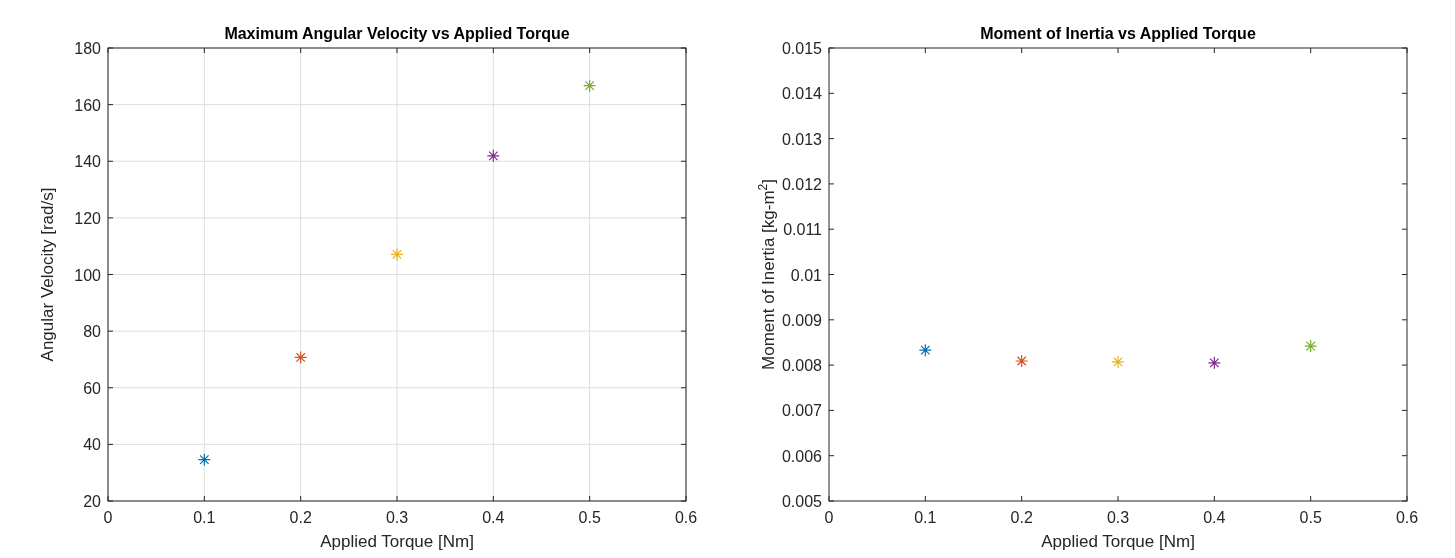 The image size is (1455, 558). What do you see at coordinates (88, 48) in the screenshot?
I see `y-tick-label: 180` at bounding box center [88, 48].